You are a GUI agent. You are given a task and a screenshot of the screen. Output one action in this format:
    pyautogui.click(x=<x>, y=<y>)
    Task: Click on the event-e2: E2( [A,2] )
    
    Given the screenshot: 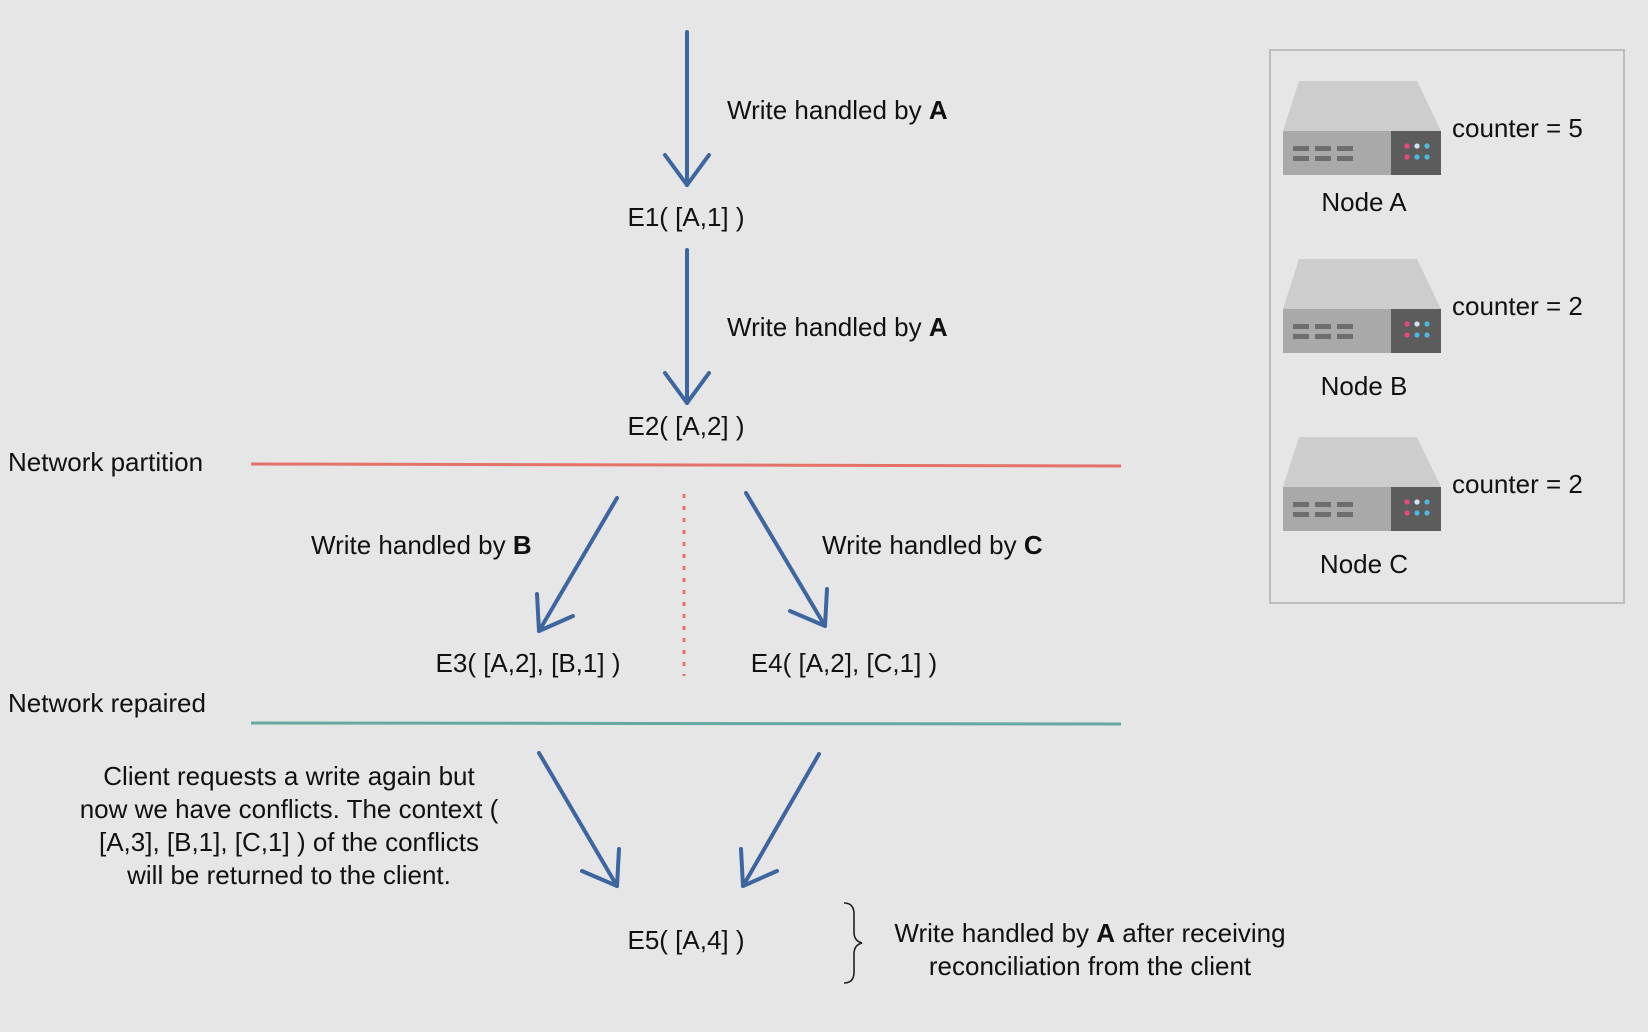 What is the action you would take?
    pyautogui.click(x=686, y=426)
    